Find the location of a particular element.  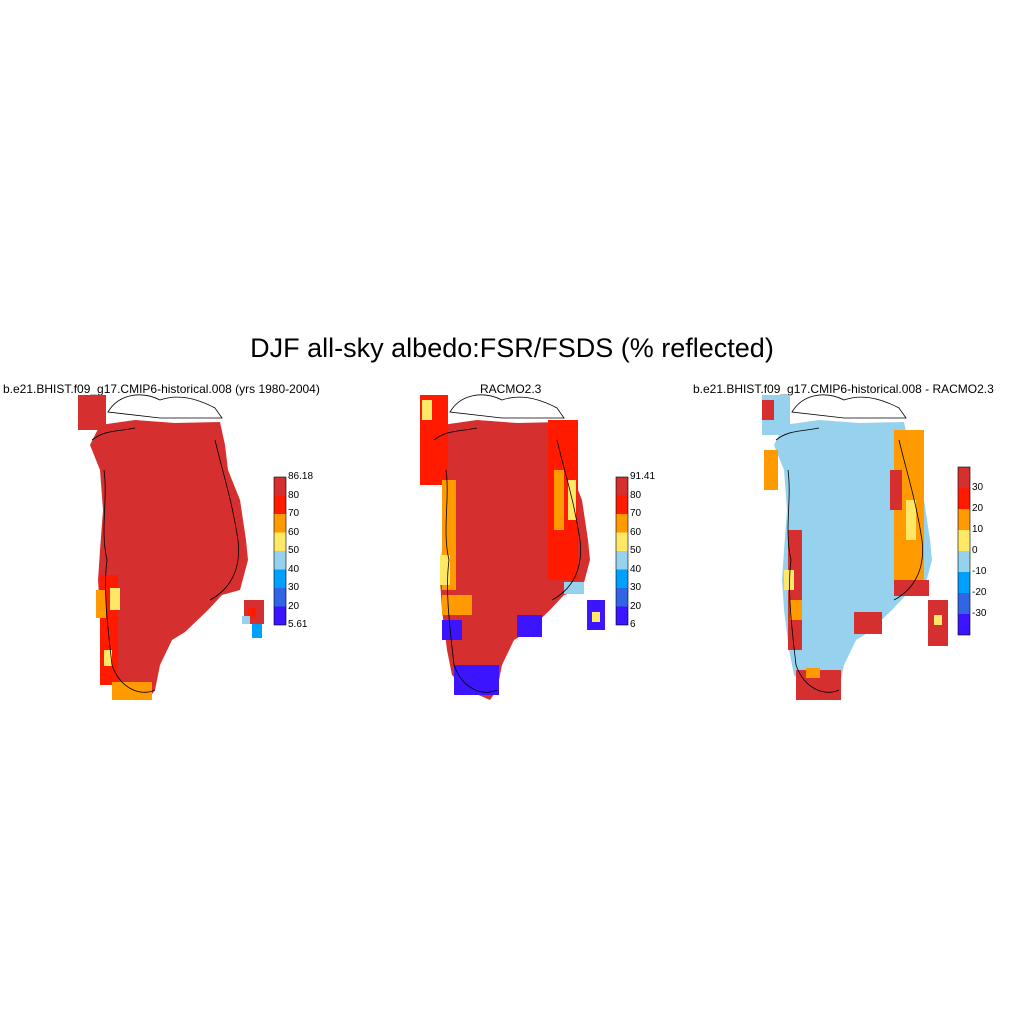

panel-1-iceland-red is located at coordinates (252, 613).